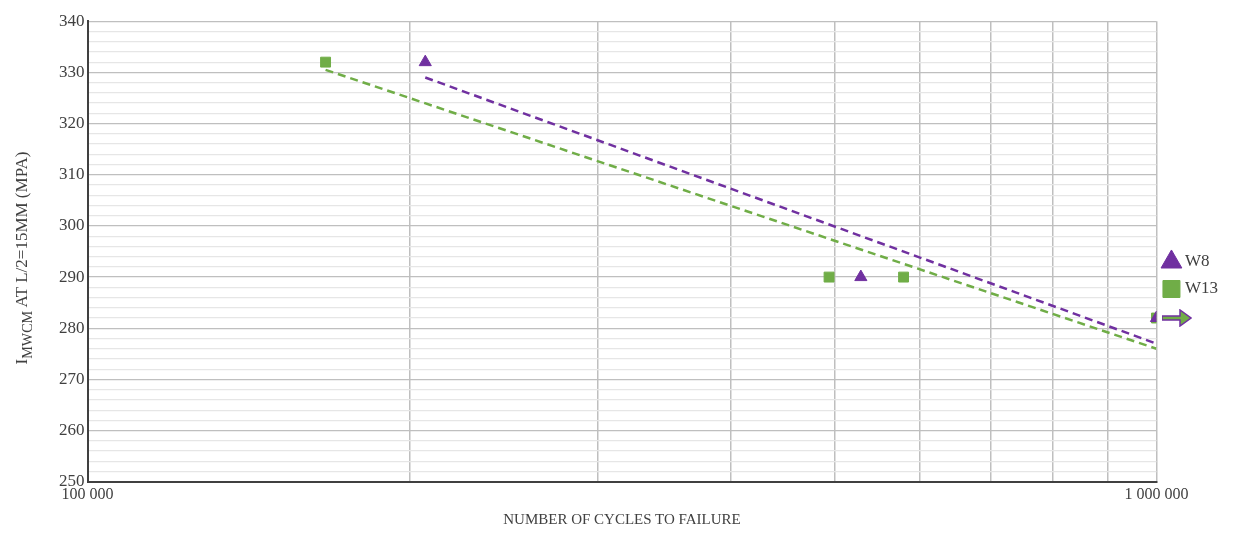  I want to click on y-tick-label: 290, so click(72, 276).